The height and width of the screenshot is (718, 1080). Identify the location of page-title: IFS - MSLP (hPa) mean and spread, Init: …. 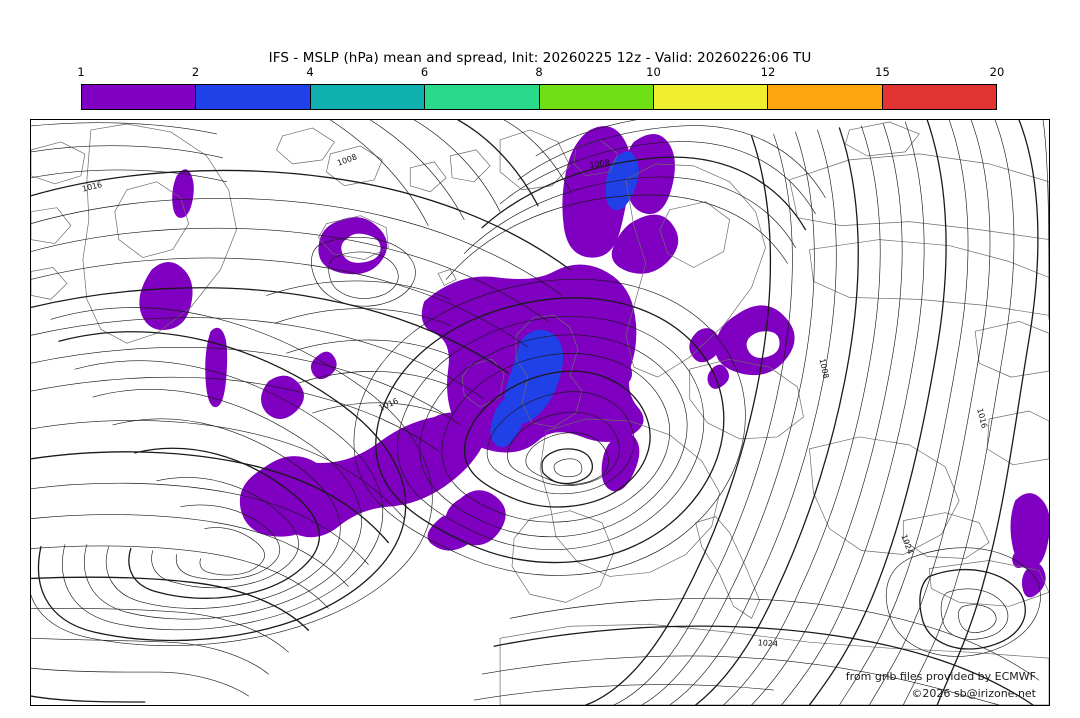
(540, 58).